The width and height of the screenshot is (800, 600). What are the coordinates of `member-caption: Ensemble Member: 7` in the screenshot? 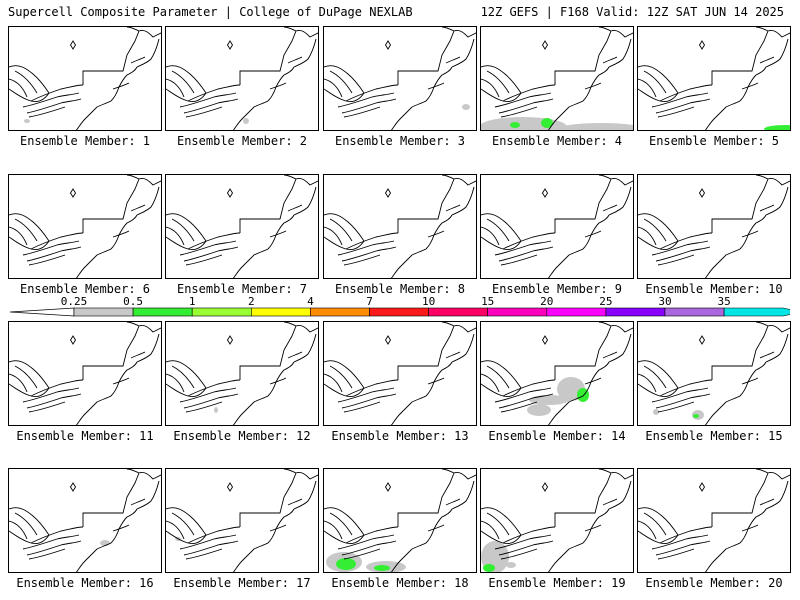 It's located at (242, 289).